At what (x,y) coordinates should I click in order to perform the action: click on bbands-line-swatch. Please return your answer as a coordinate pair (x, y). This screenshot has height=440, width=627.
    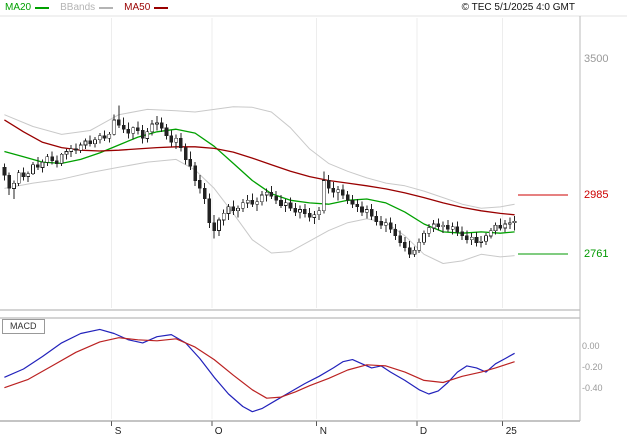
    Looking at the image, I should click on (106, 7).